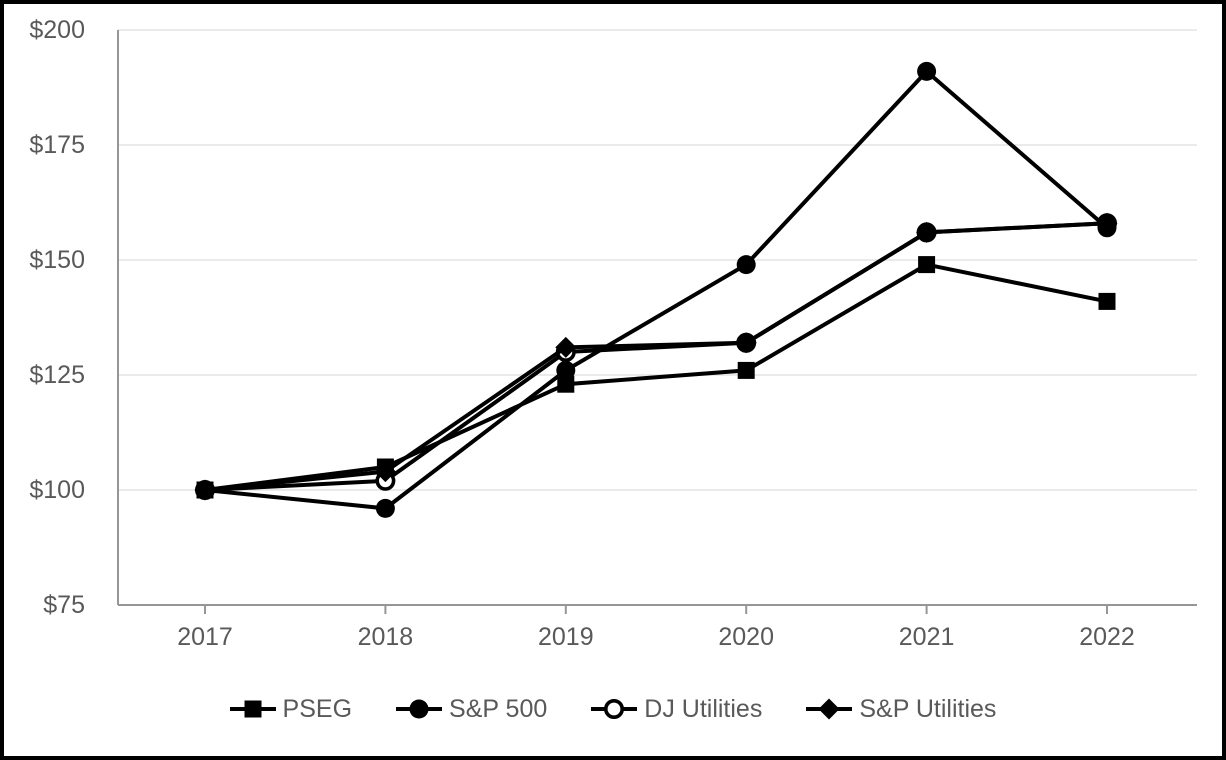  Describe the element at coordinates (927, 637) in the screenshot. I see `x-axis-tick-label: 2021` at that location.